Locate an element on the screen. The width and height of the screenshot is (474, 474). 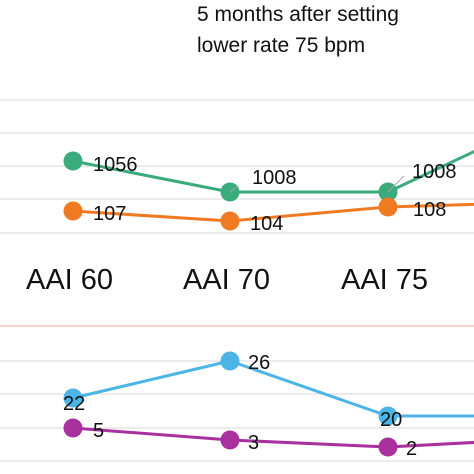
category-axis-labels: AAI 60 AAI 70 AAI 75 is located at coordinates (227, 280).